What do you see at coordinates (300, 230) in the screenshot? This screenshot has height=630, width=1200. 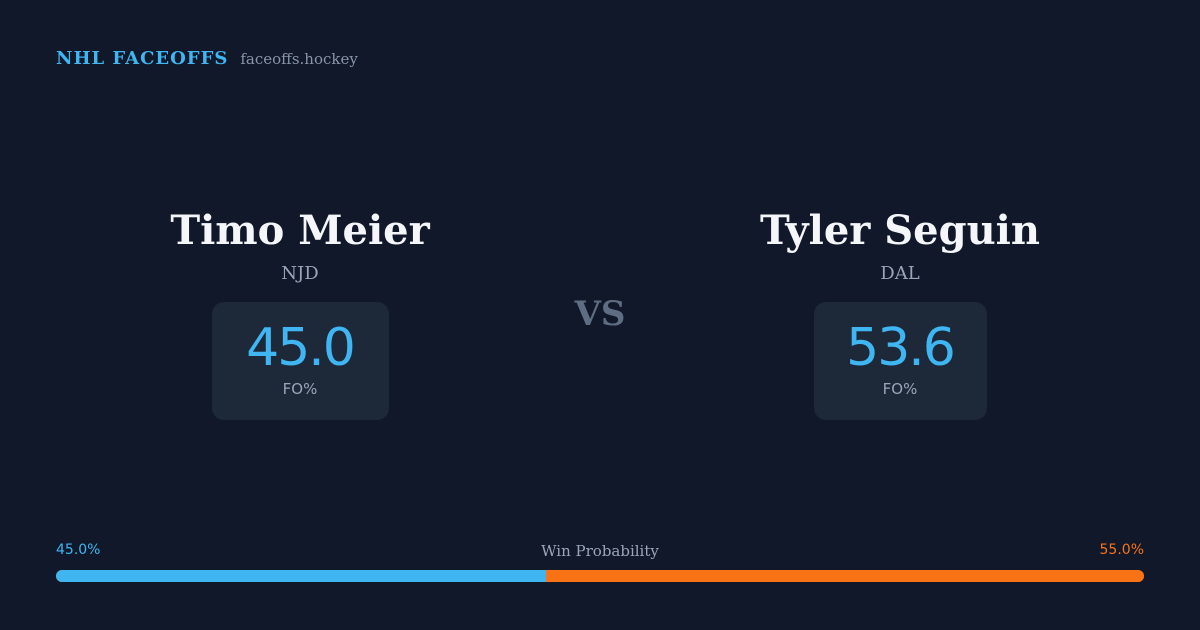 I see `player-name-left: Timo Meier` at bounding box center [300, 230].